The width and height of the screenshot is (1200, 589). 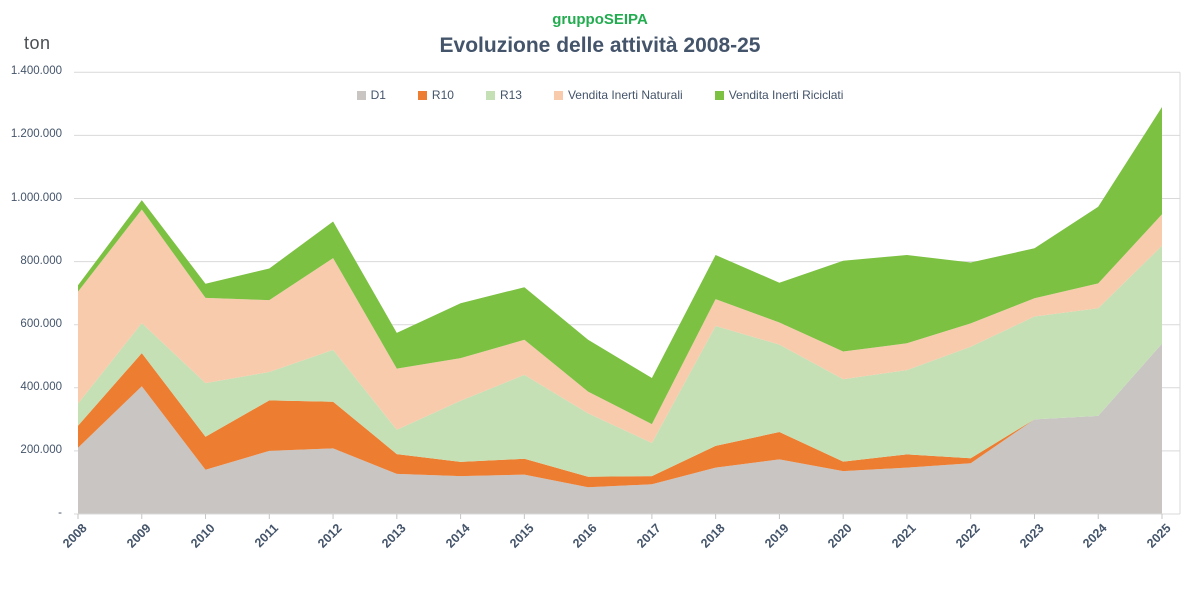 What do you see at coordinates (60, 513) in the screenshot?
I see `y-axis-tick-label: -` at bounding box center [60, 513].